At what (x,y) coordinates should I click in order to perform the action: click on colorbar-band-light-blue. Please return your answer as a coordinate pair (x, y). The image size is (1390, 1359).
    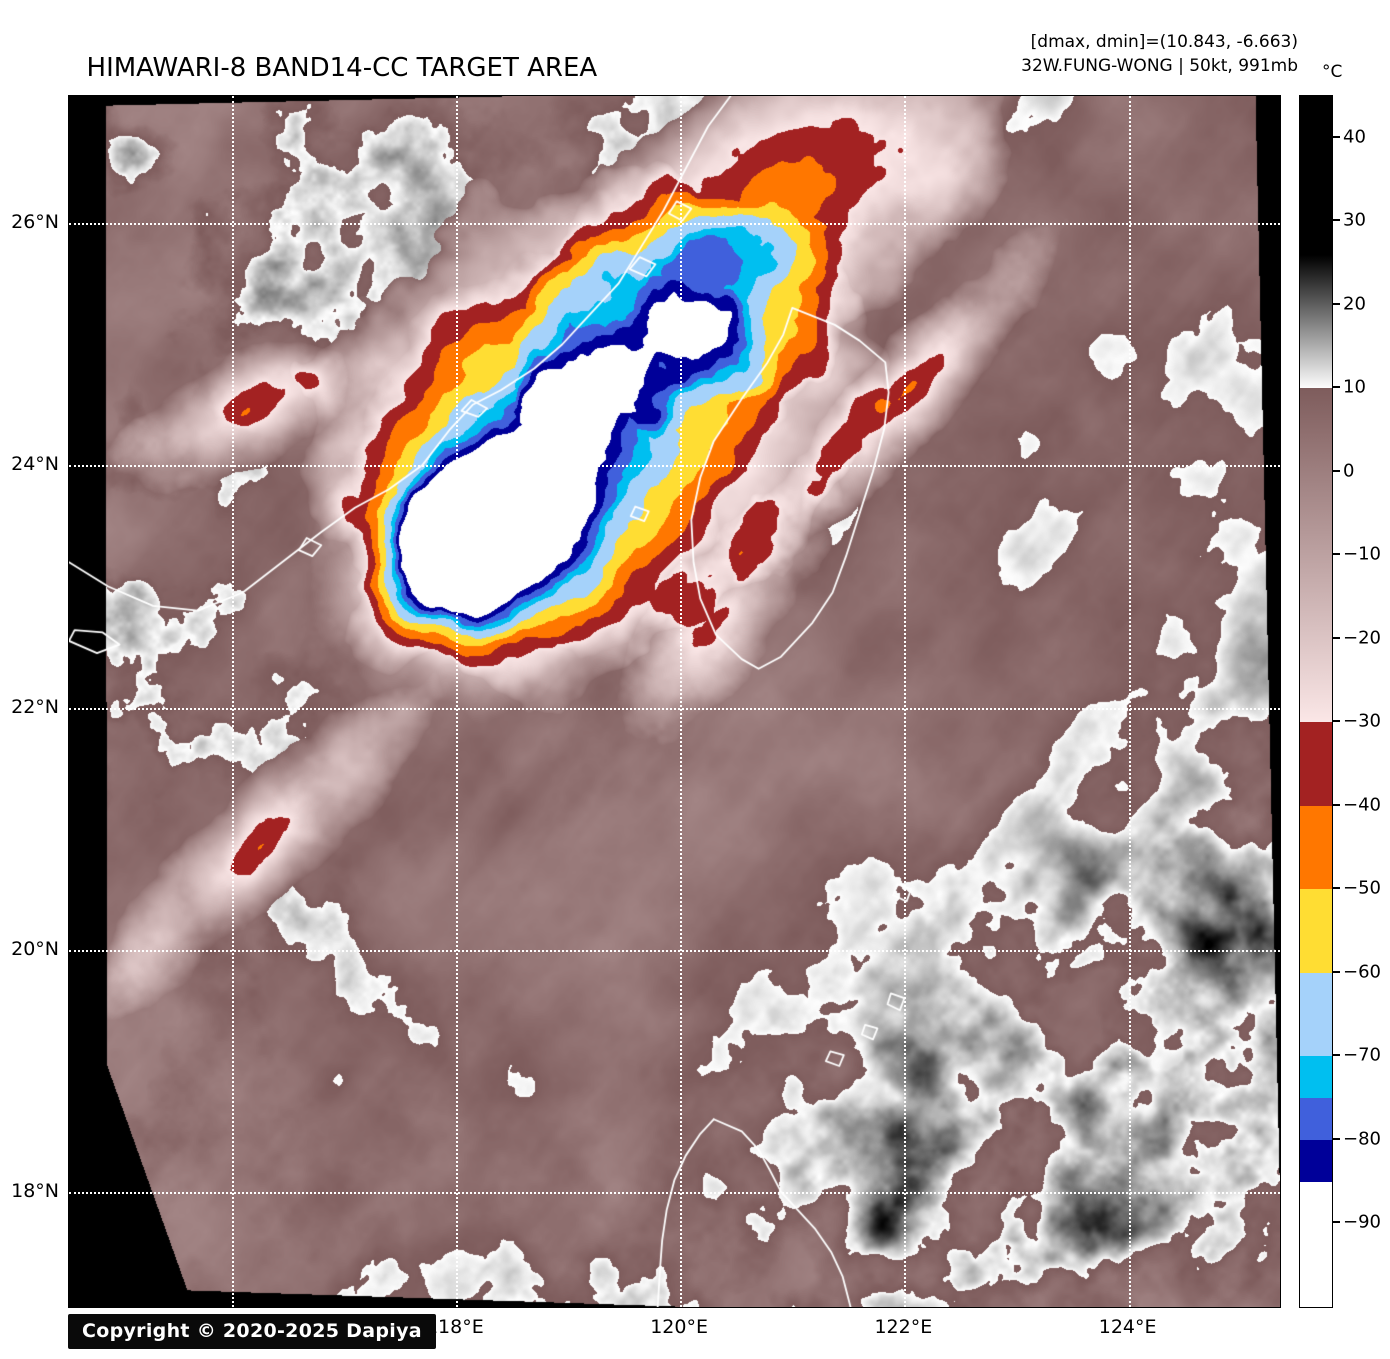
    Looking at the image, I should click on (1316, 1015).